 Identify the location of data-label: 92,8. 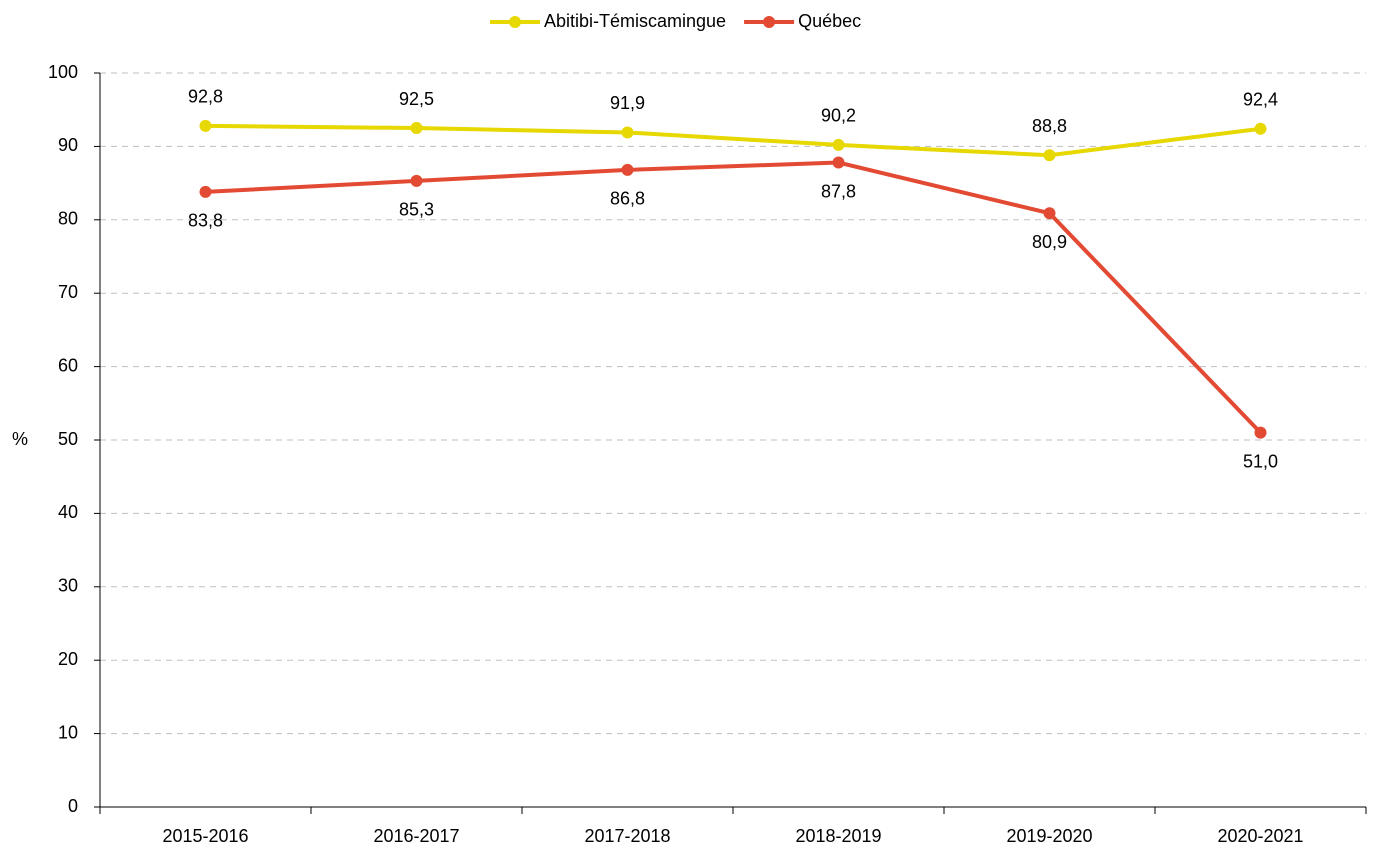
(205, 97).